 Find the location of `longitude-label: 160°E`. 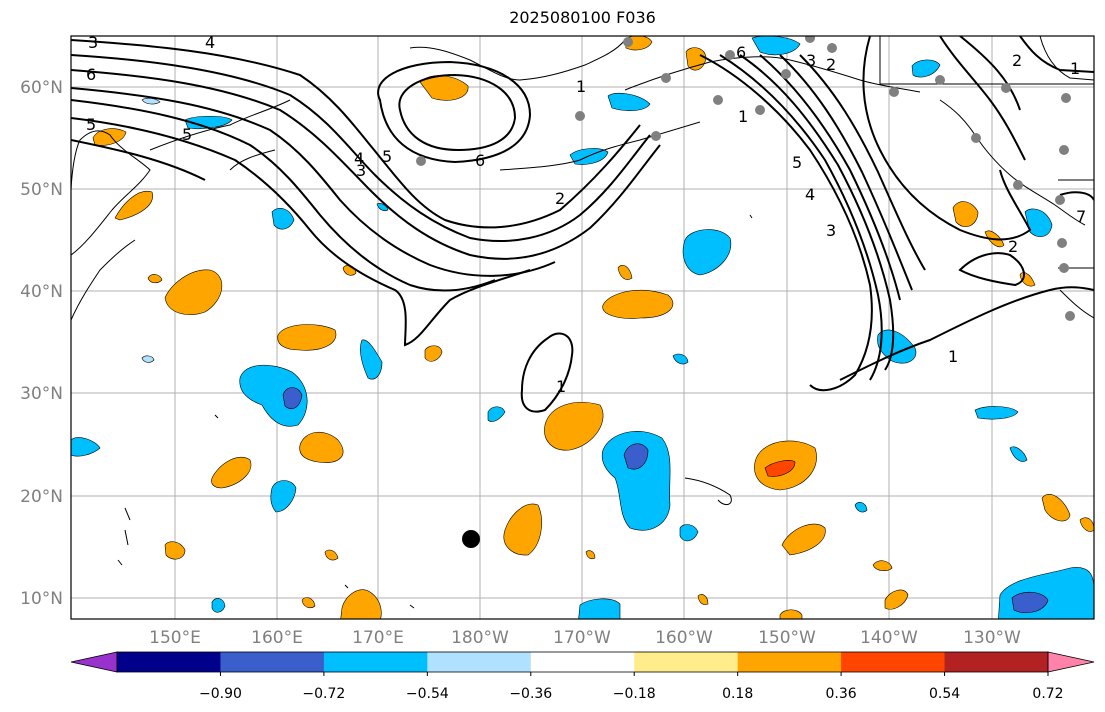

longitude-label: 160°E is located at coordinates (277, 638).